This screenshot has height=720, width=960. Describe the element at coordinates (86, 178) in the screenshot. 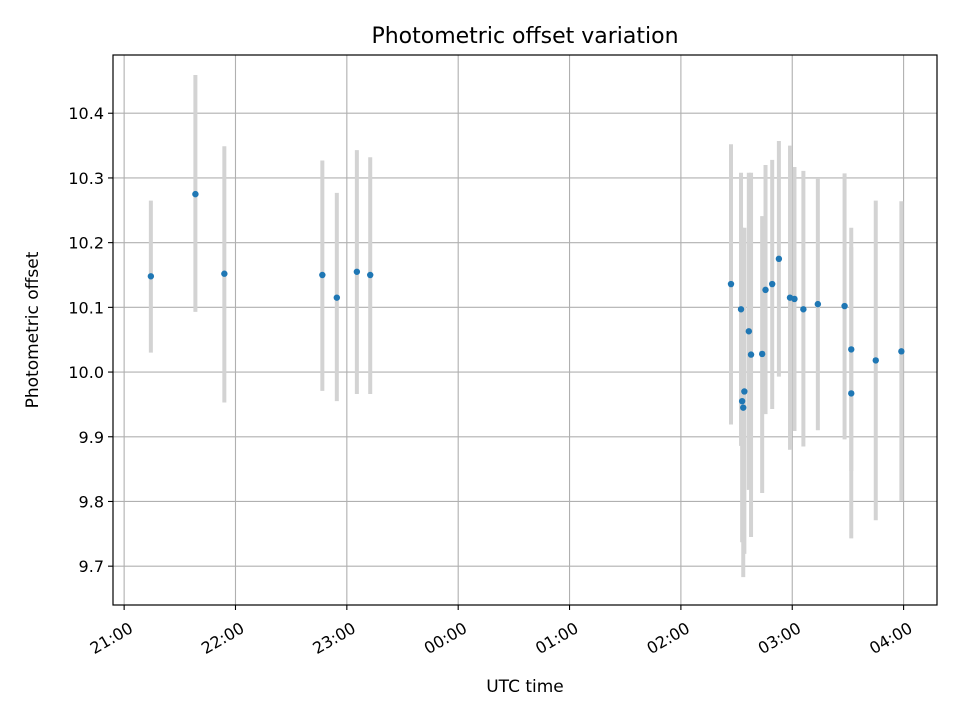

I see `y-tick-label: 10.3` at that location.